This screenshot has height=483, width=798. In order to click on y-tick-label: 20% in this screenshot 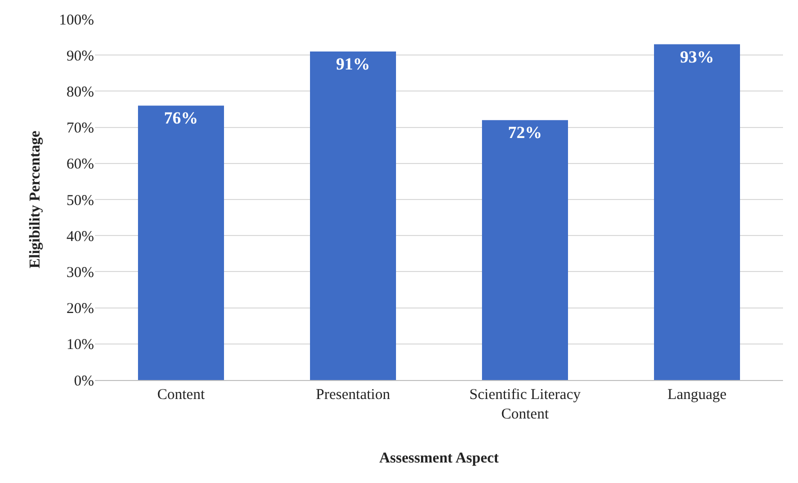, I will do `click(80, 309)`.